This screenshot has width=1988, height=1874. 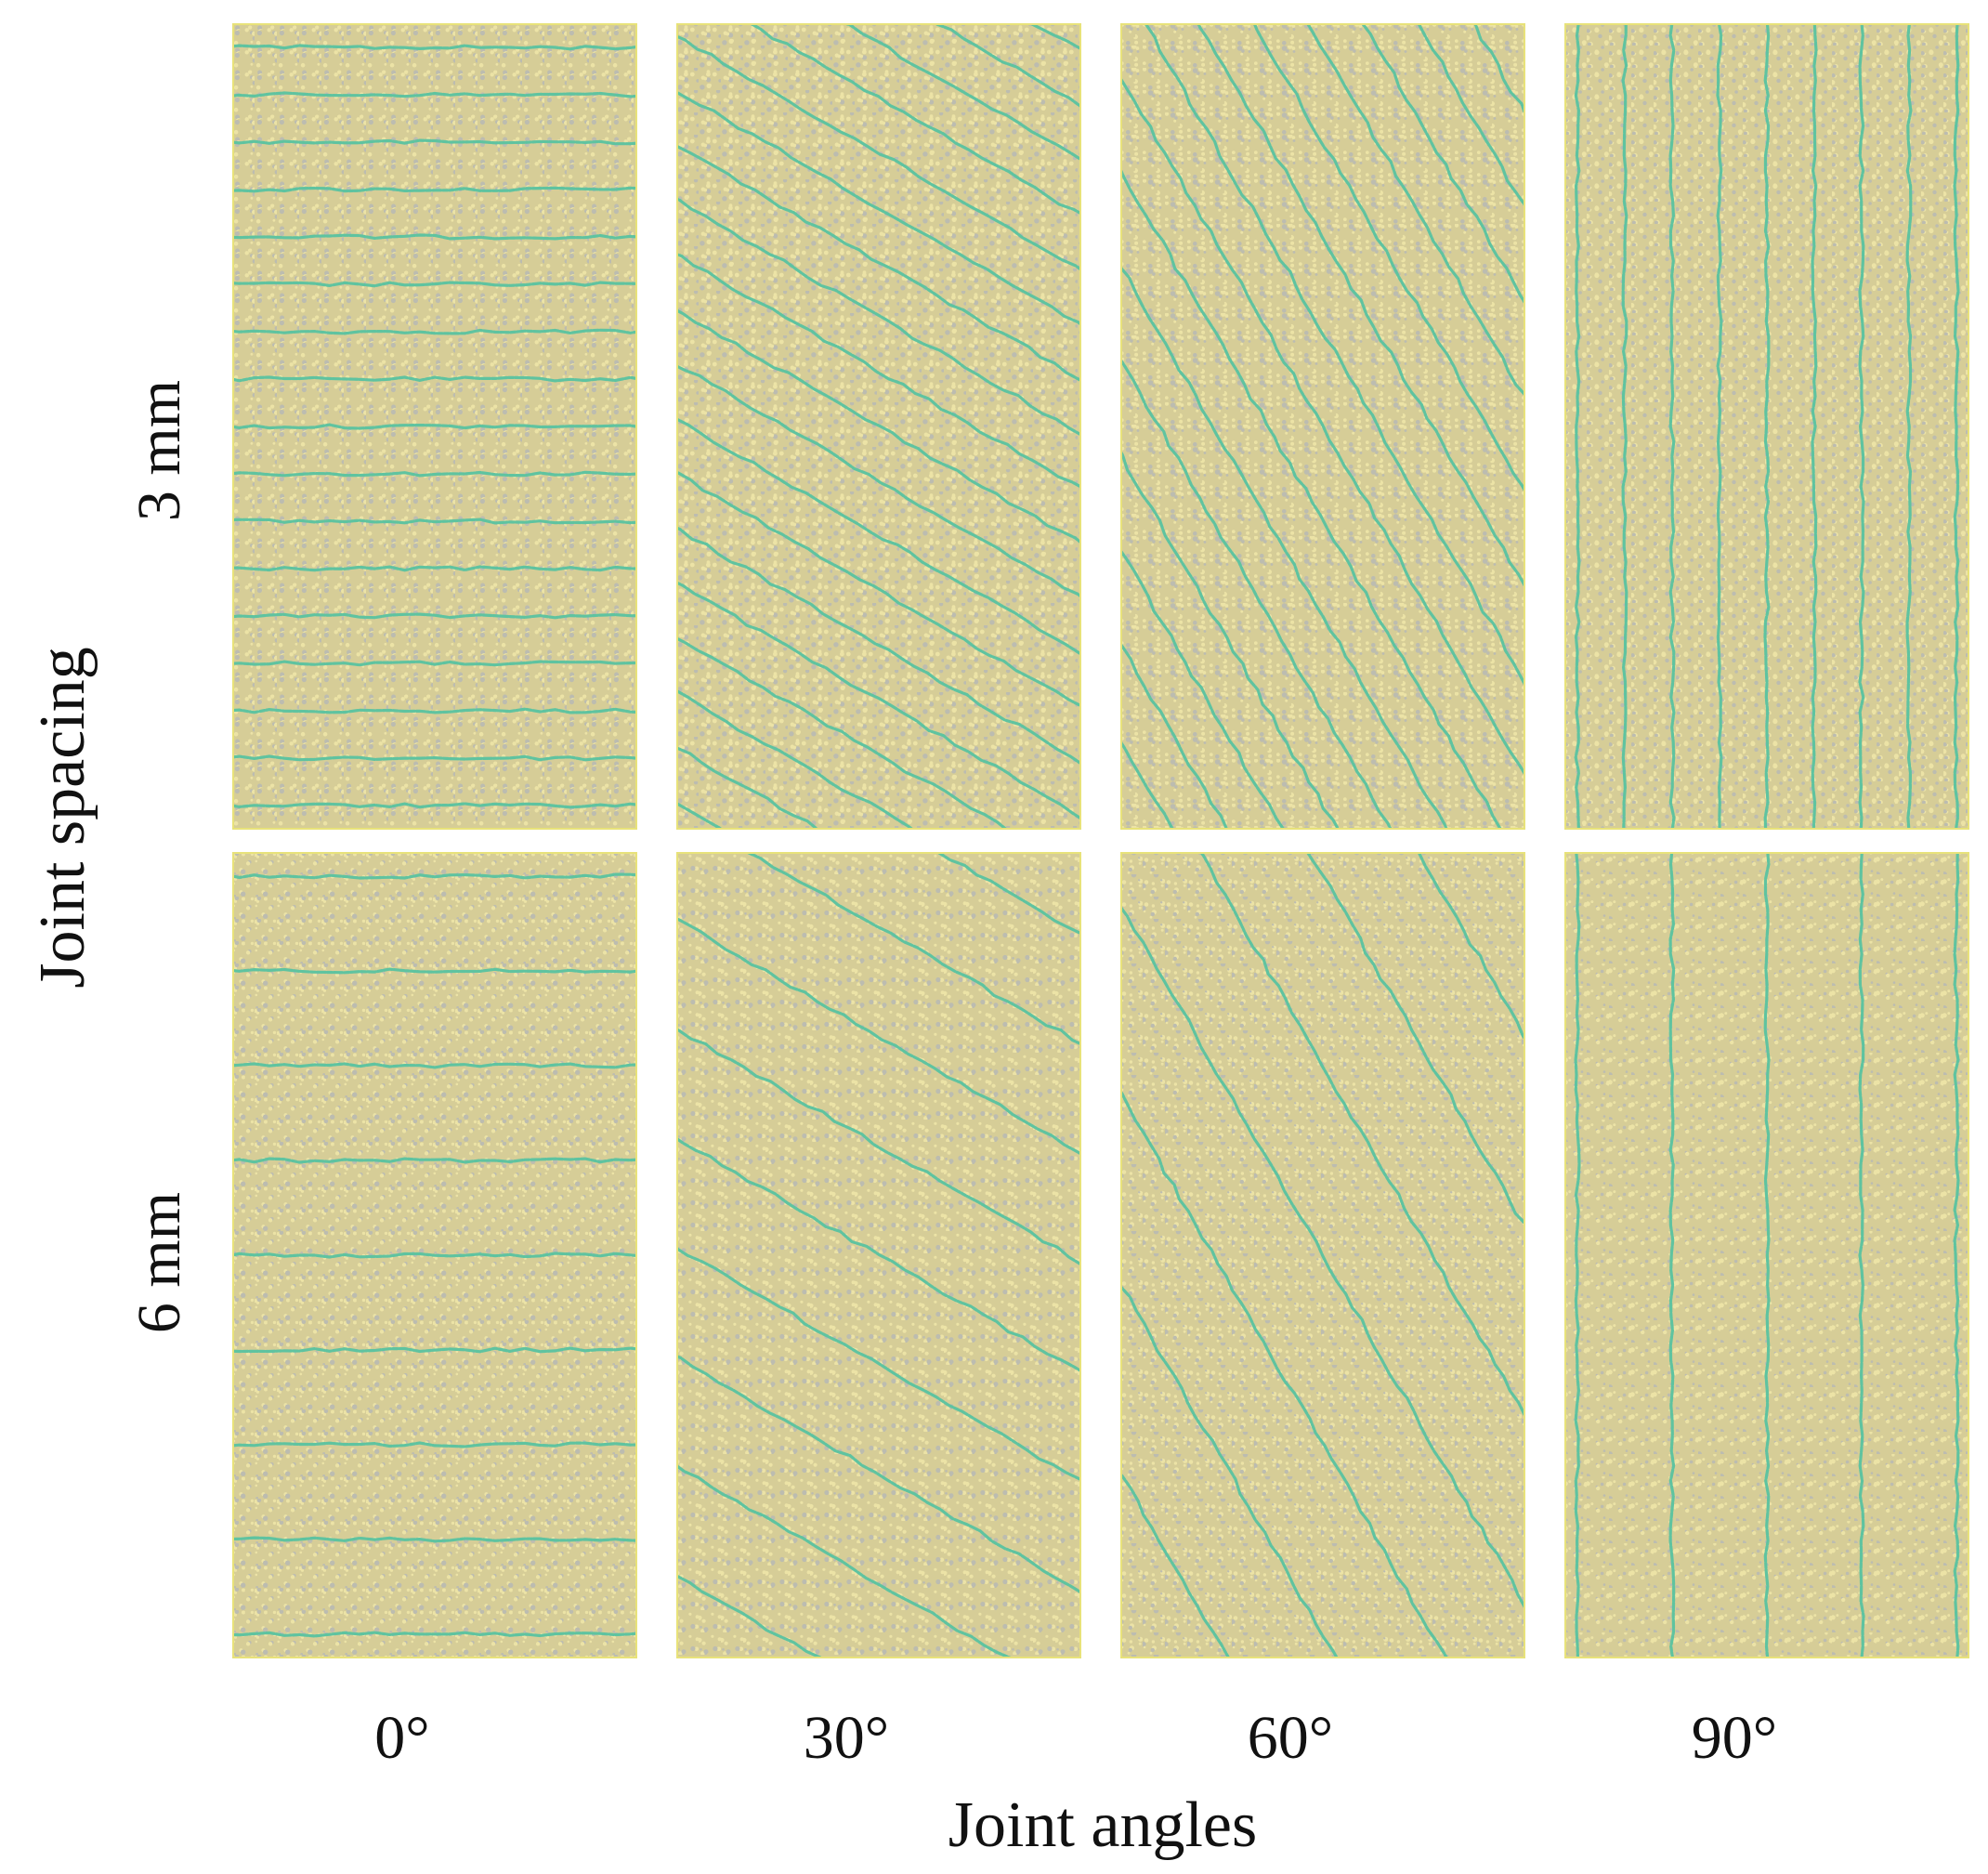 I want to click on panel-3mm-30deg, so click(x=879, y=426).